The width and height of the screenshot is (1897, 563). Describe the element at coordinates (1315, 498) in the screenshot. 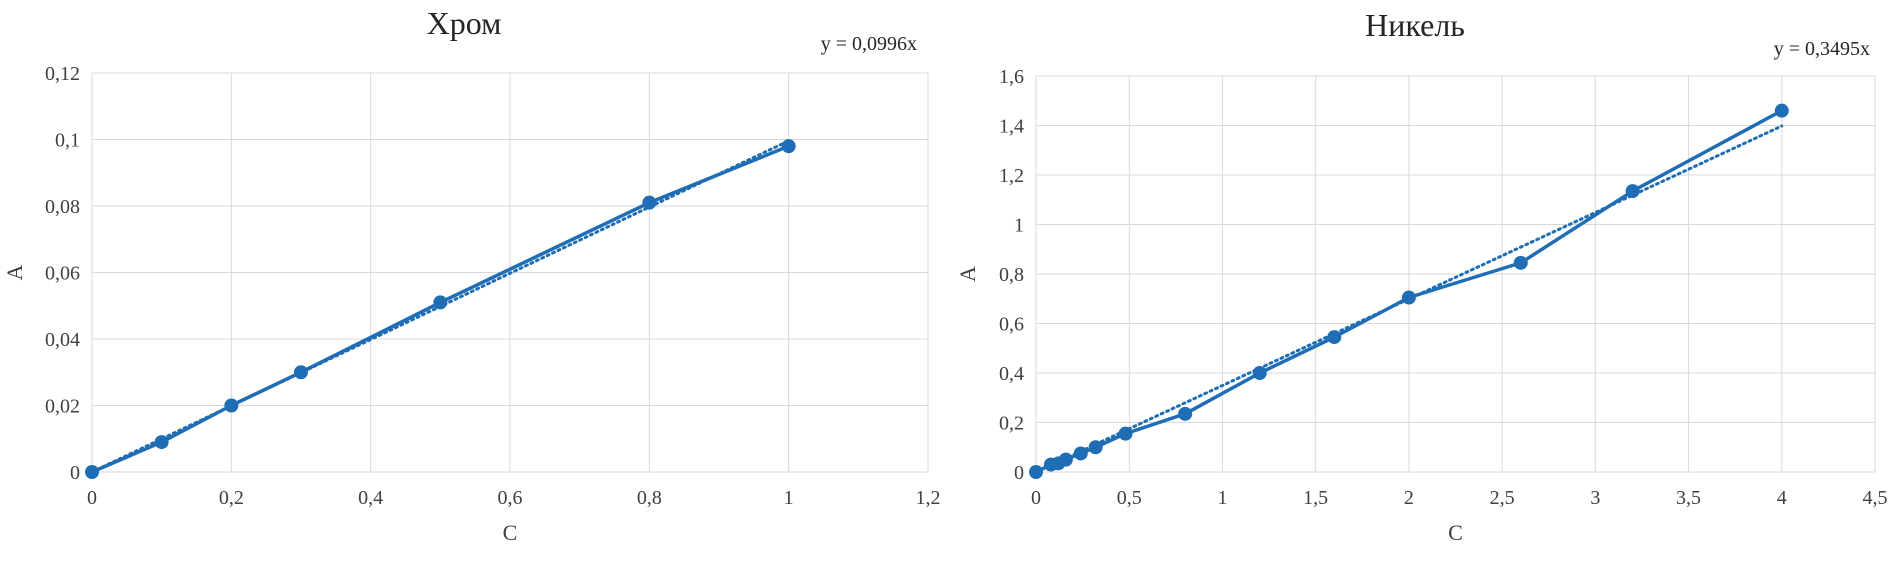

I see `nickel-x-tick-label: 1,5` at that location.